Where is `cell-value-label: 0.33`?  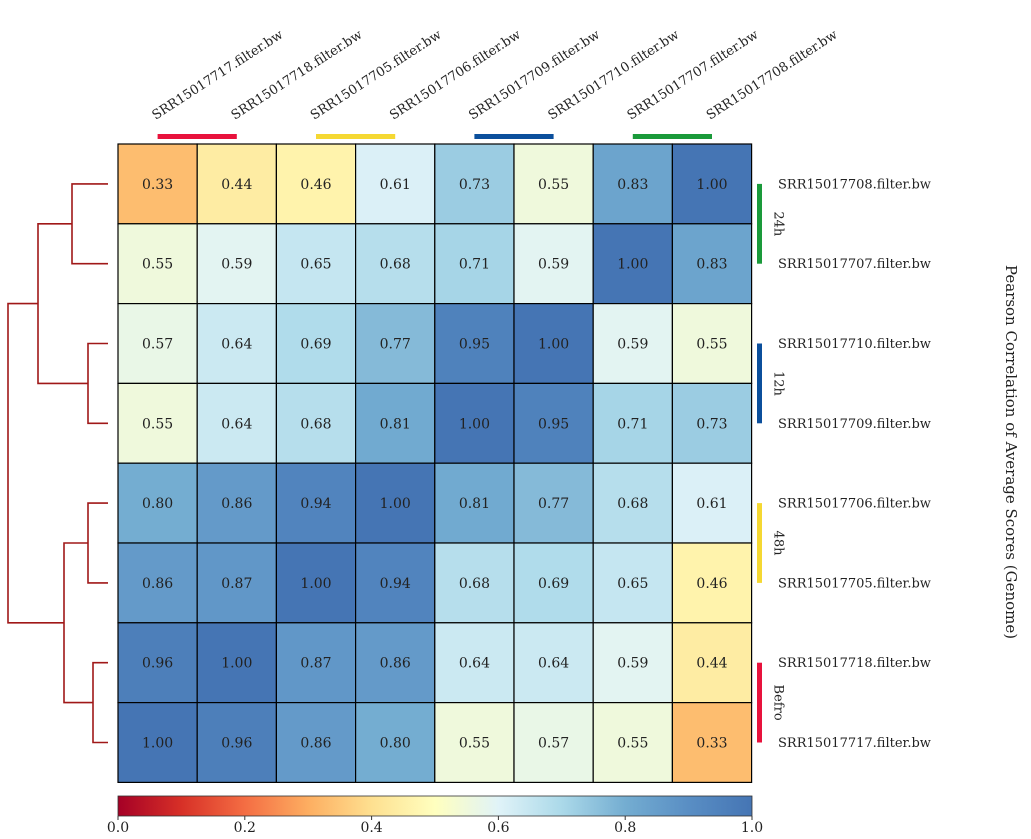
cell-value-label: 0.33 is located at coordinates (711, 744).